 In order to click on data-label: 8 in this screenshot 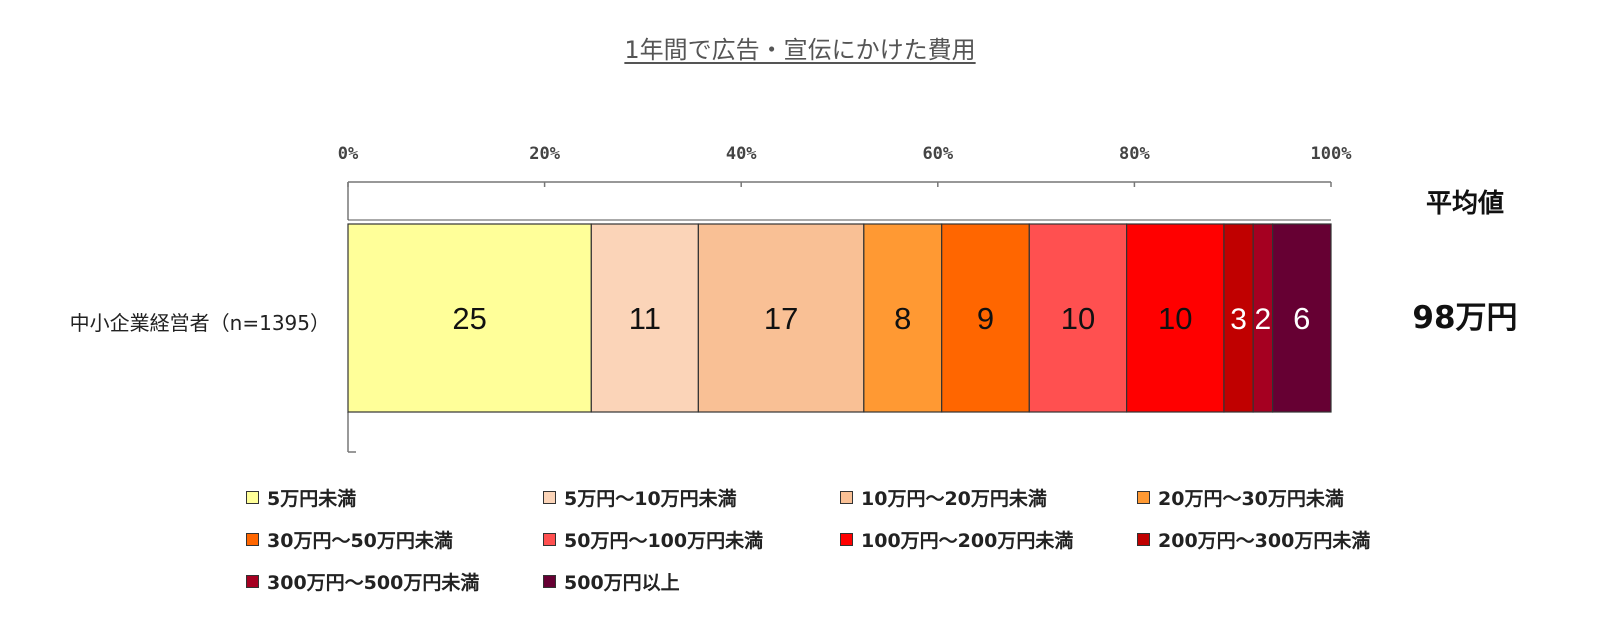, I will do `click(902, 318)`.